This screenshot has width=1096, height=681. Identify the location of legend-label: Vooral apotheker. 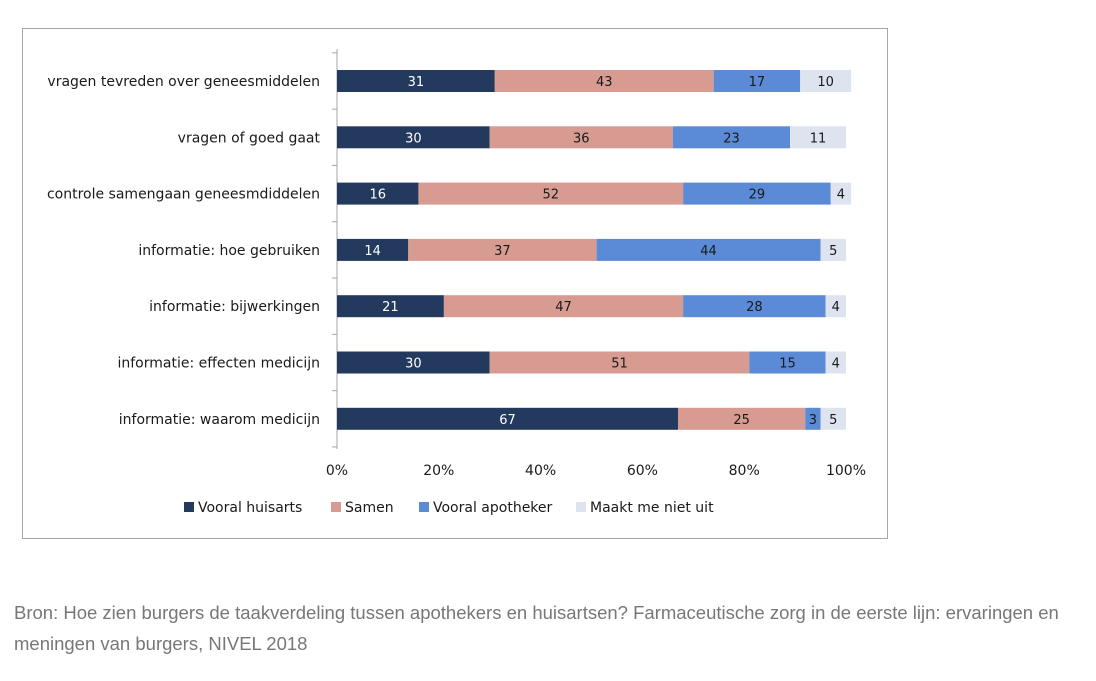
(493, 508).